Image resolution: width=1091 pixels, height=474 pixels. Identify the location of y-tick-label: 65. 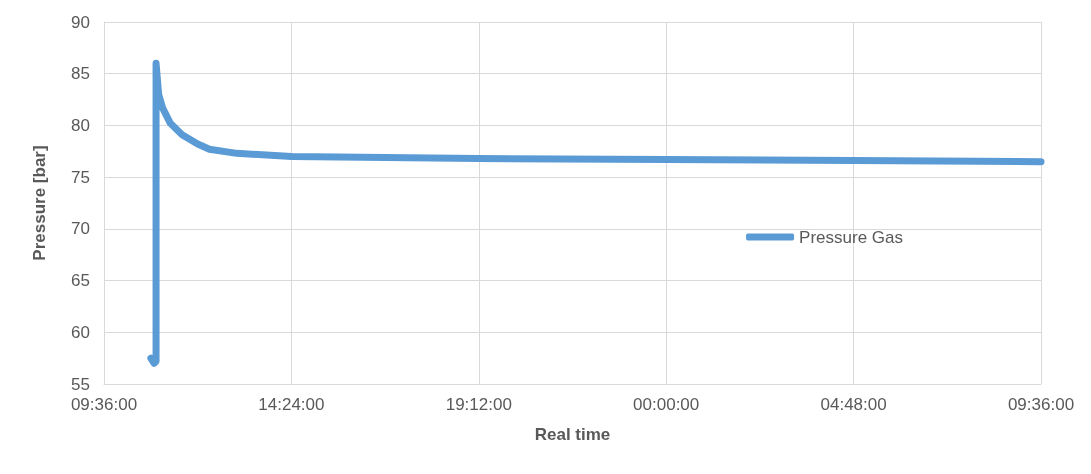
(80, 281).